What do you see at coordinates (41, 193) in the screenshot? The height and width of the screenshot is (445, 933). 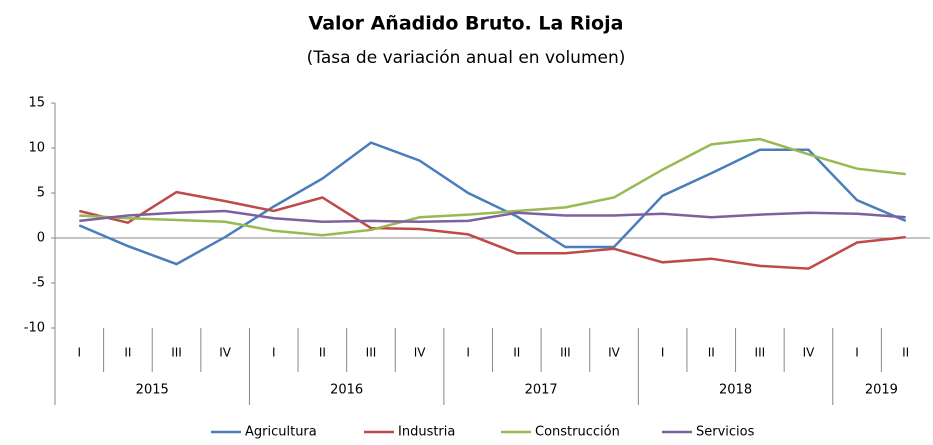 I see `y-tick-label: 5` at bounding box center [41, 193].